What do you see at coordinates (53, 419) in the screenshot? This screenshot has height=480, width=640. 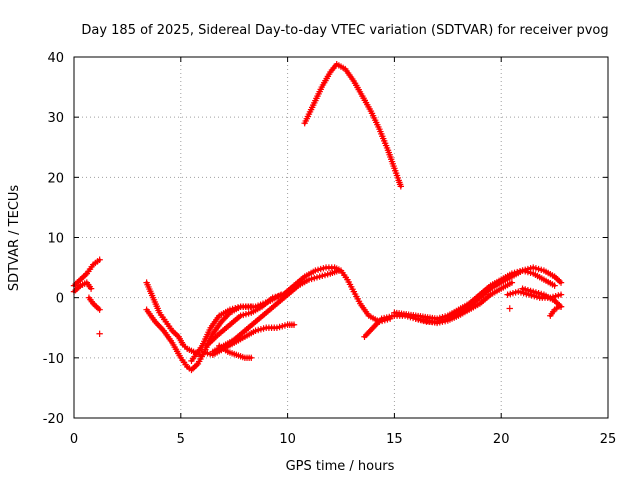 I see `y-tick-label: -20` at bounding box center [53, 419].